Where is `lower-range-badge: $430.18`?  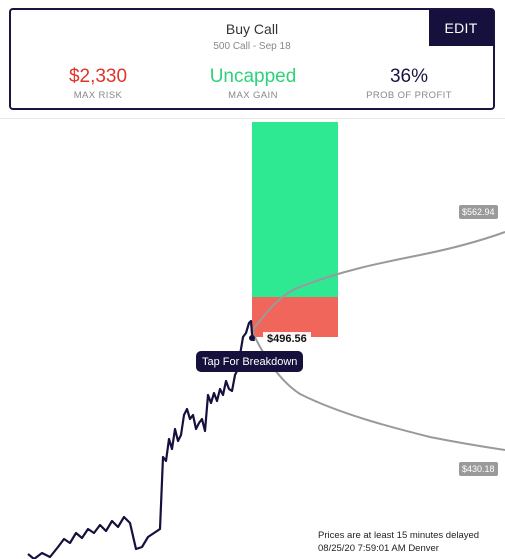 lower-range-badge: $430.18 is located at coordinates (478, 469).